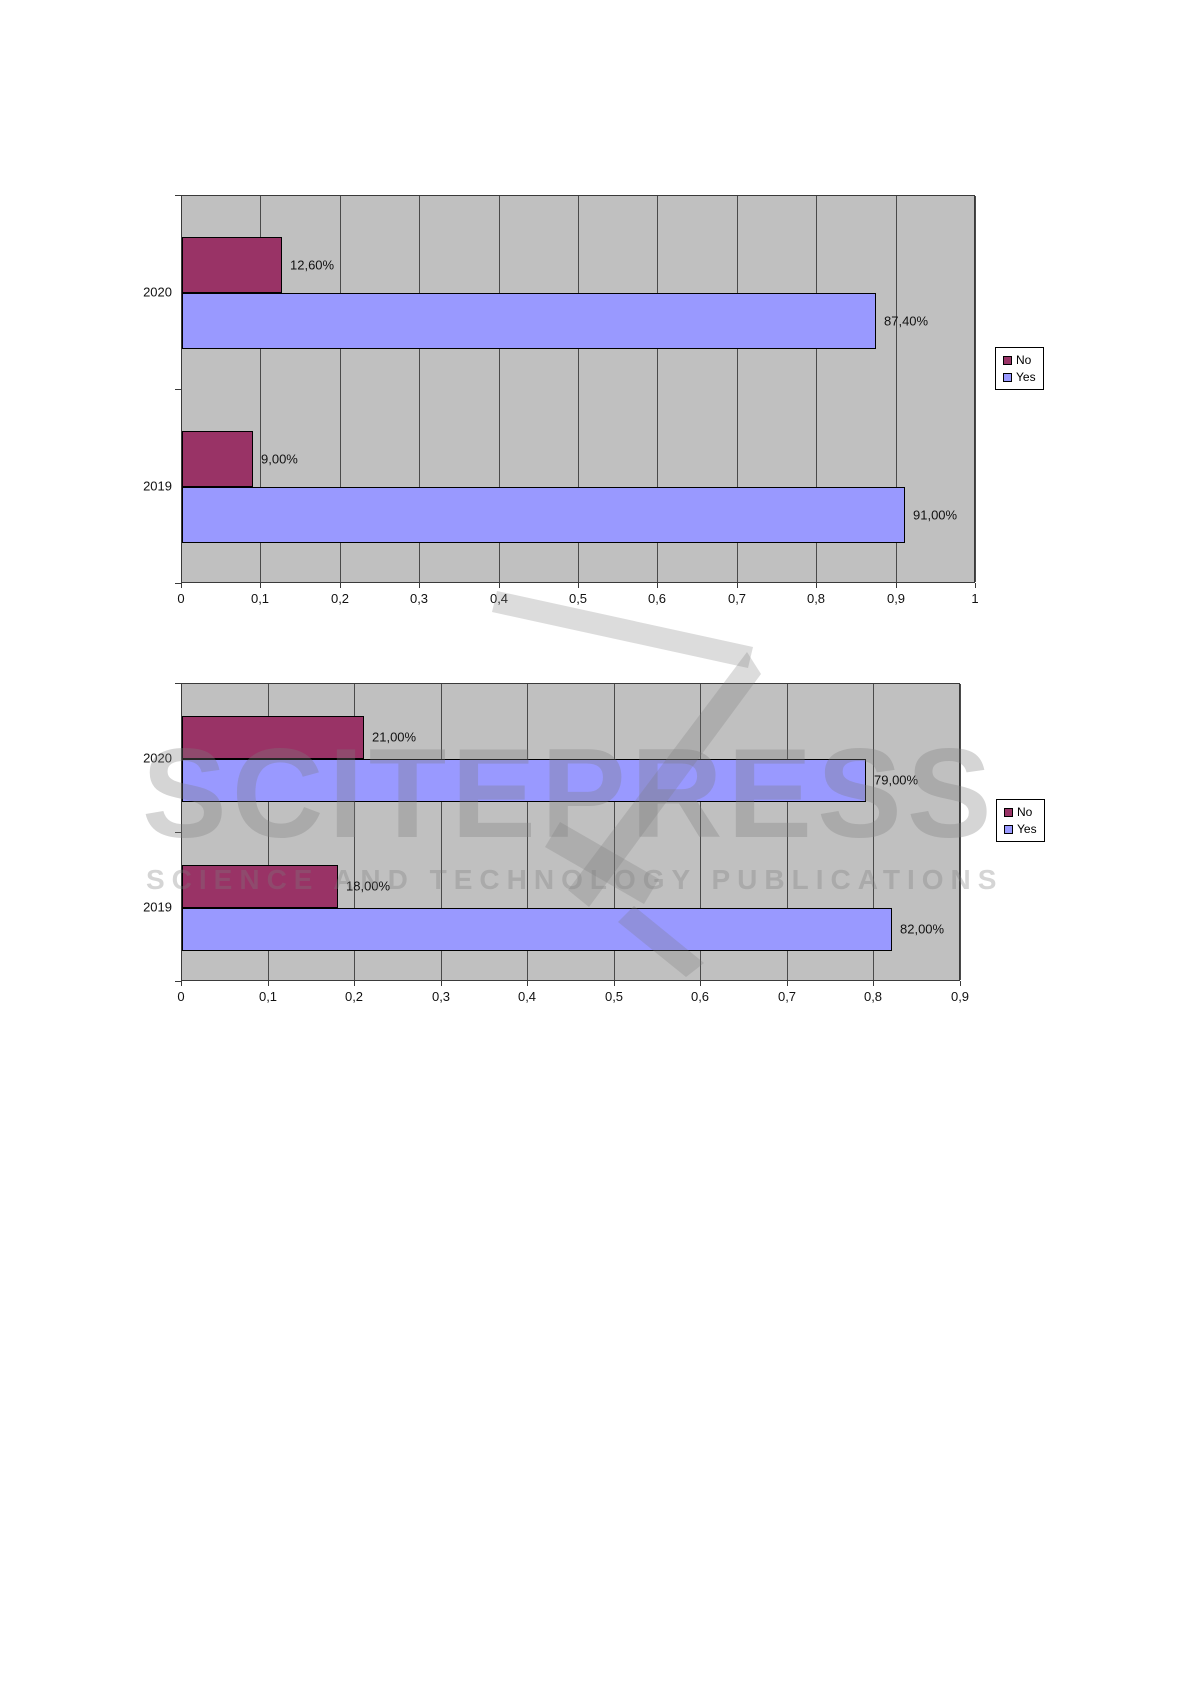  What do you see at coordinates (975, 598) in the screenshot?
I see `x-axis-tick-label: 1` at bounding box center [975, 598].